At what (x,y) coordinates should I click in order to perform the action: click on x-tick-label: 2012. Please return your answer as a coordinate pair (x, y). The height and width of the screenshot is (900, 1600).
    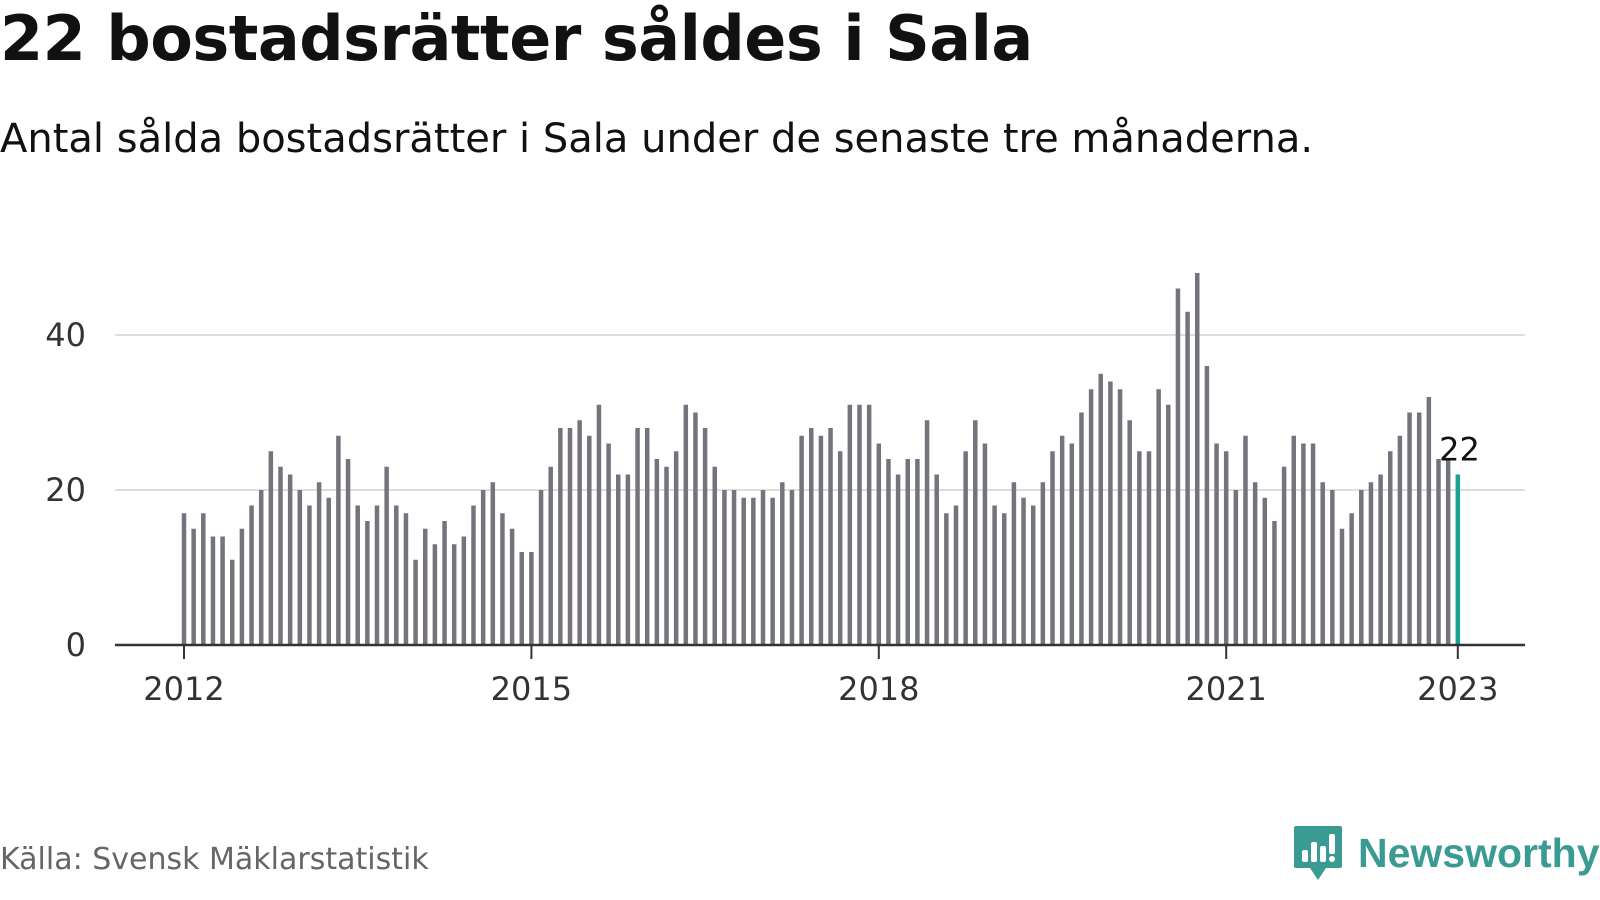
    Looking at the image, I should click on (183, 689).